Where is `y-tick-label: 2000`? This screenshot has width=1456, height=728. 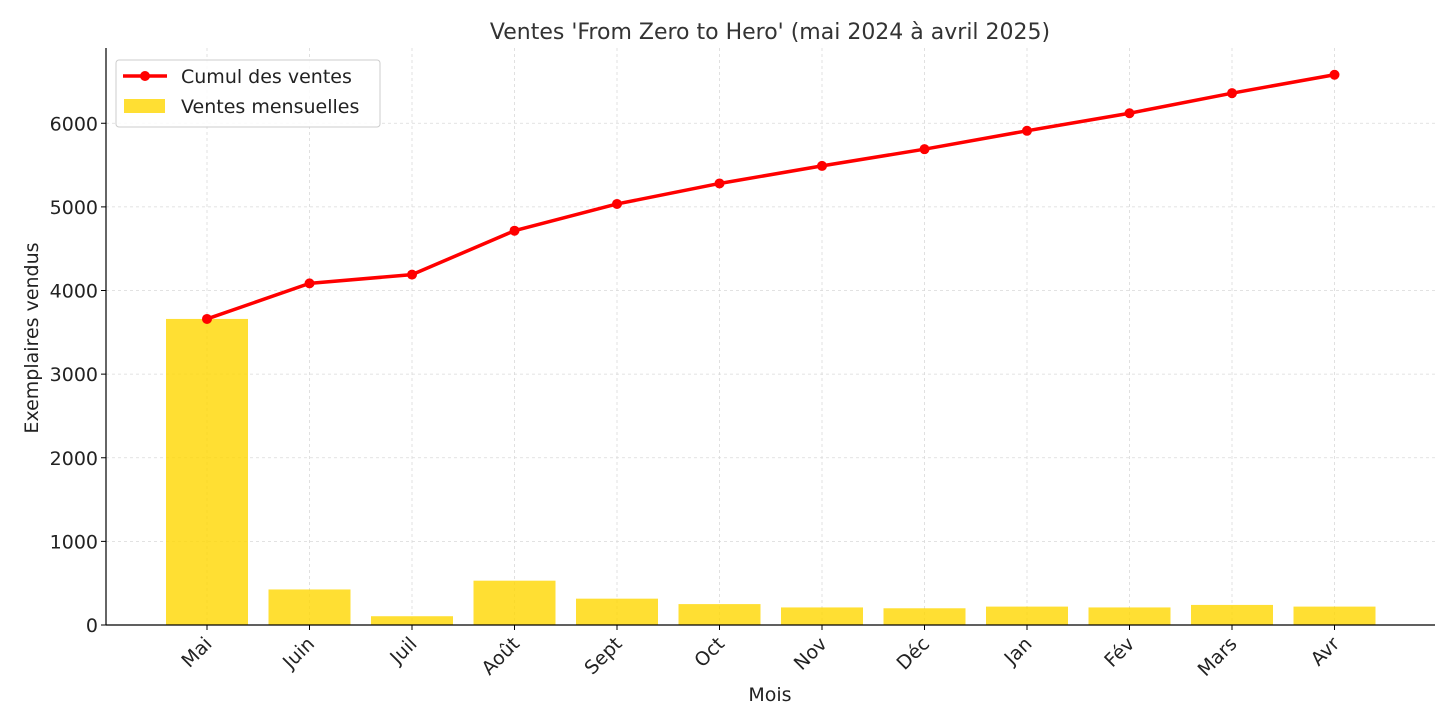
y-tick-label: 2000 is located at coordinates (74, 459).